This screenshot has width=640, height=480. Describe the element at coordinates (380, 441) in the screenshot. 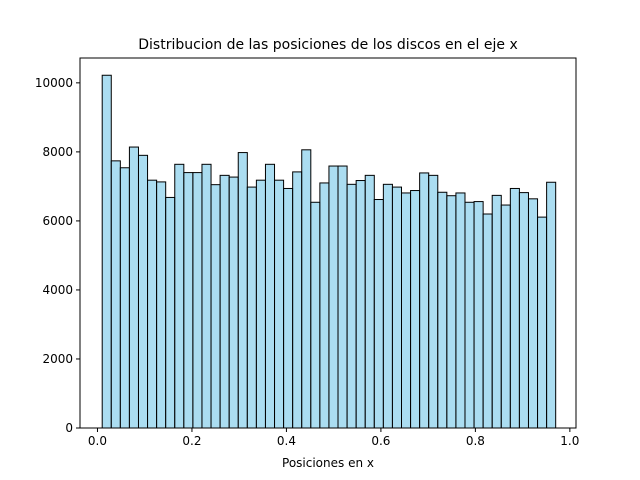

I see `x-tick-label: 0.6` at that location.